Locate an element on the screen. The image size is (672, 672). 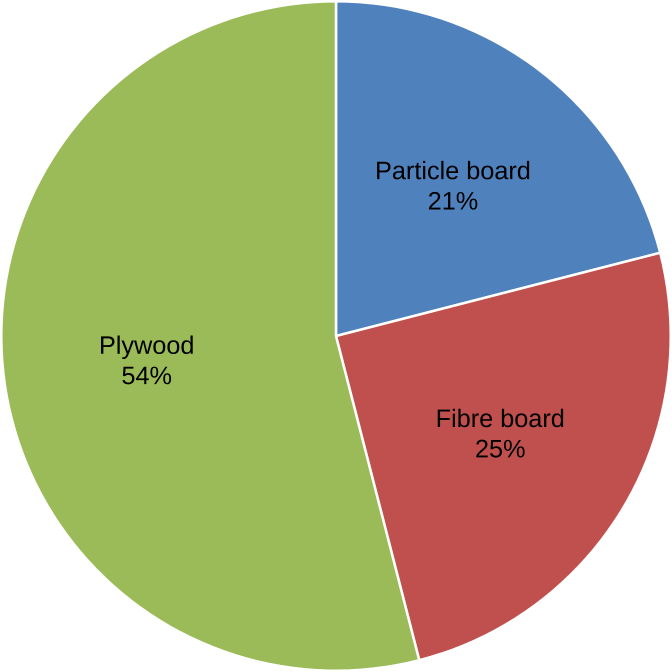
slice-label: Fibre board is located at coordinates (501, 418).